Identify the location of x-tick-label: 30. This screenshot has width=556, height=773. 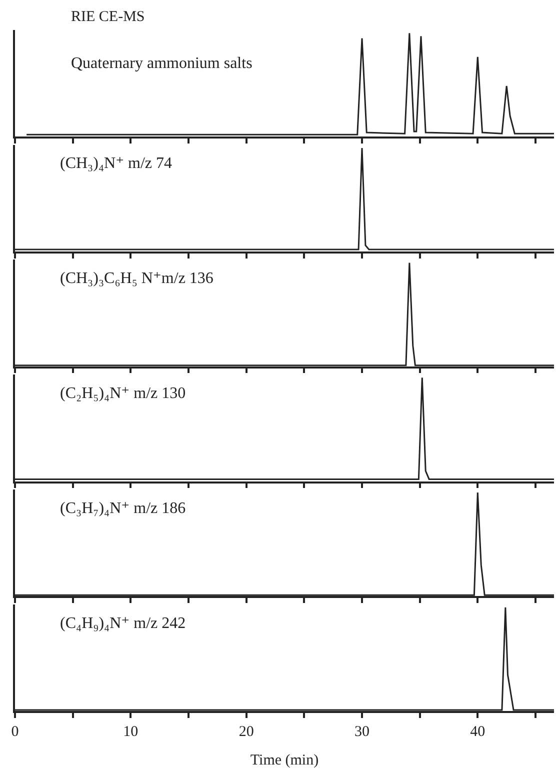
(362, 732).